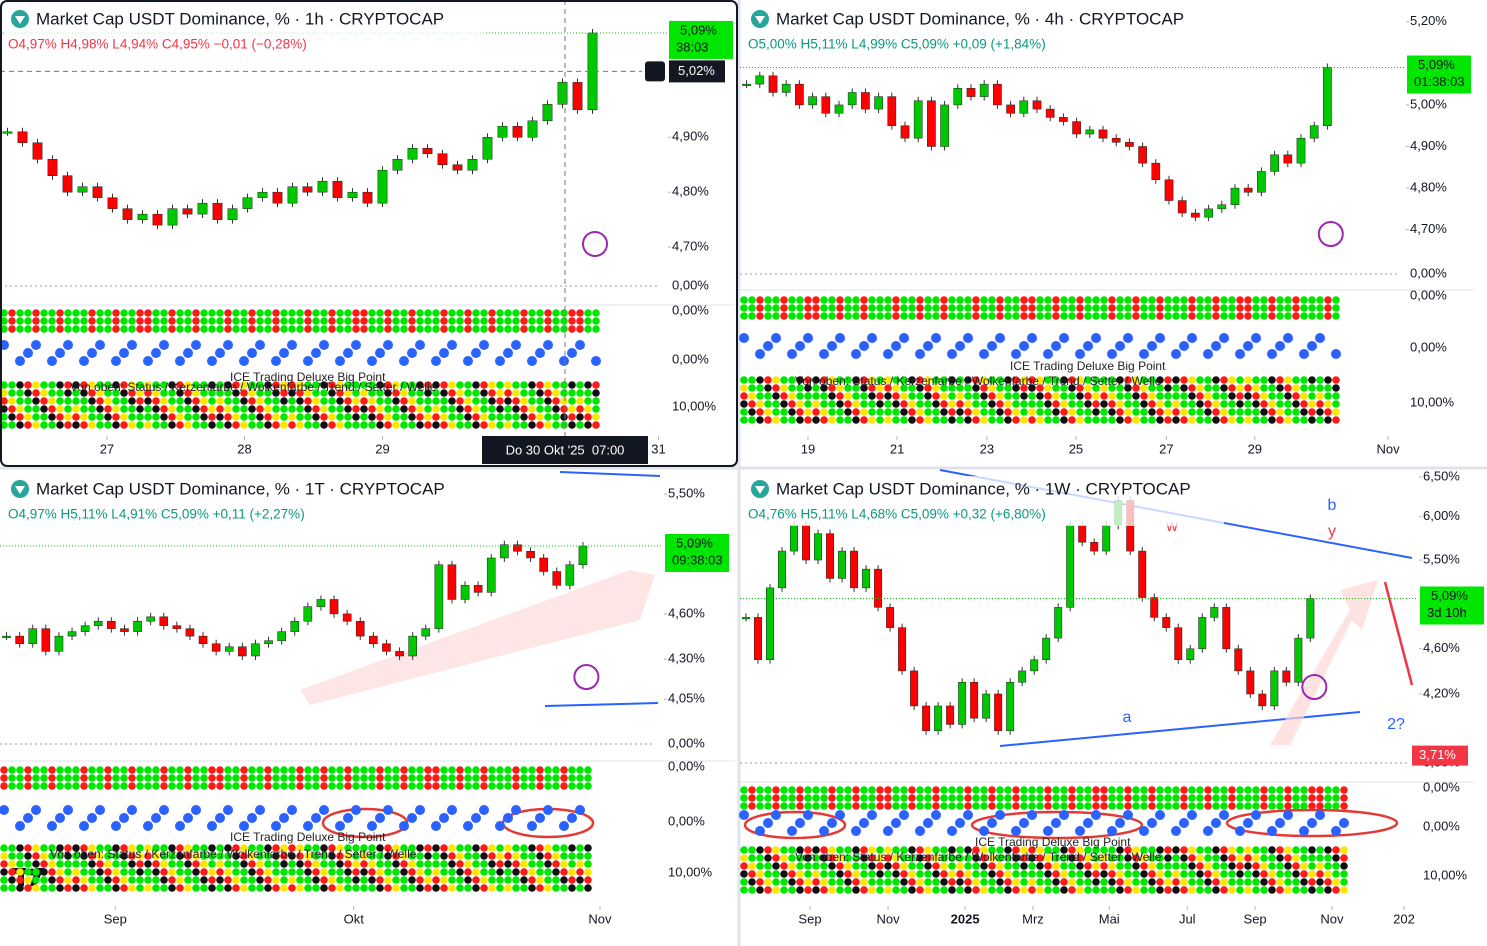 This screenshot has height=946, width=1487. What do you see at coordinates (655, 71) in the screenshot?
I see `add-button` at bounding box center [655, 71].